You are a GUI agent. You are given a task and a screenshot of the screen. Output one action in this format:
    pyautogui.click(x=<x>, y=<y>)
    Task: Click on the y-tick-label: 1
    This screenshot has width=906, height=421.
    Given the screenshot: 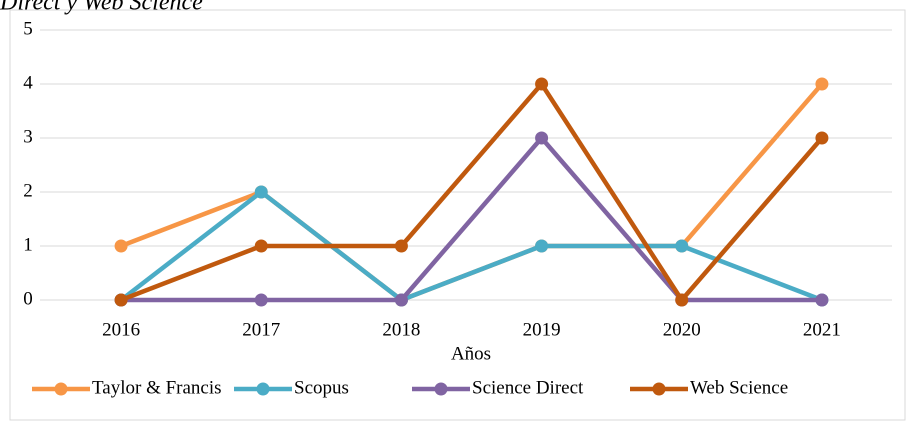 What is the action you would take?
    pyautogui.click(x=28, y=244)
    